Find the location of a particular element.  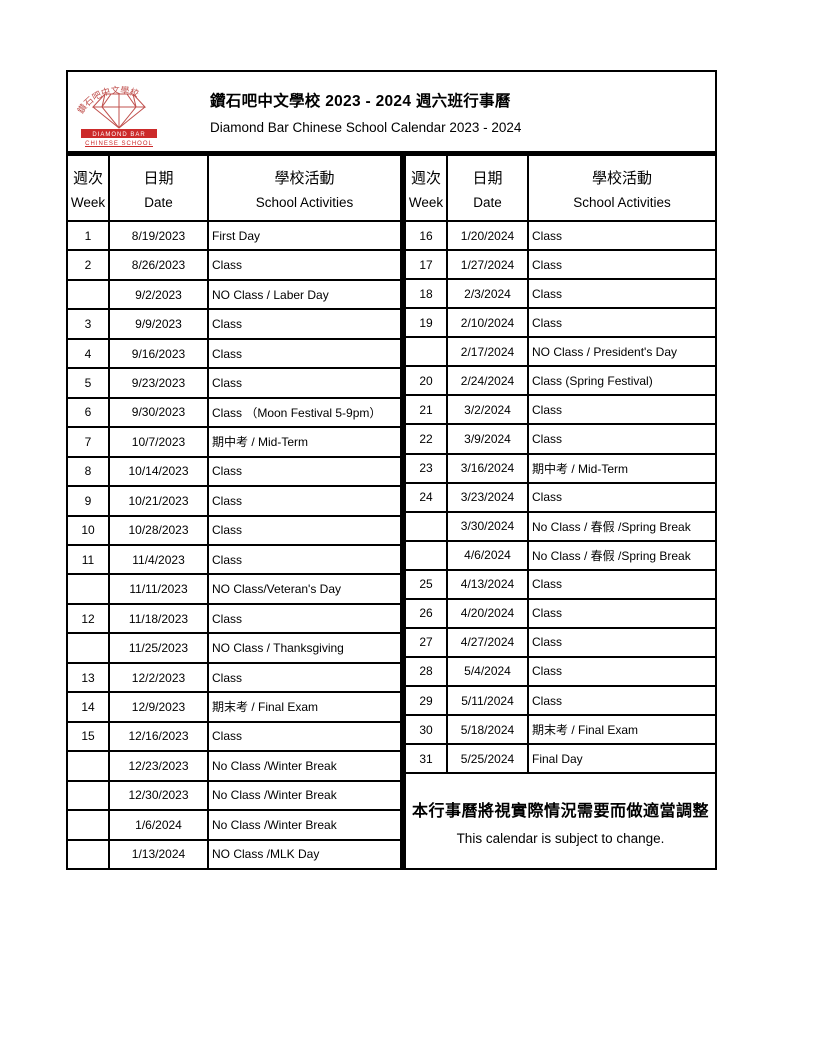

table-row: 4 9/16/2023 Class is located at coordinates (234, 353).